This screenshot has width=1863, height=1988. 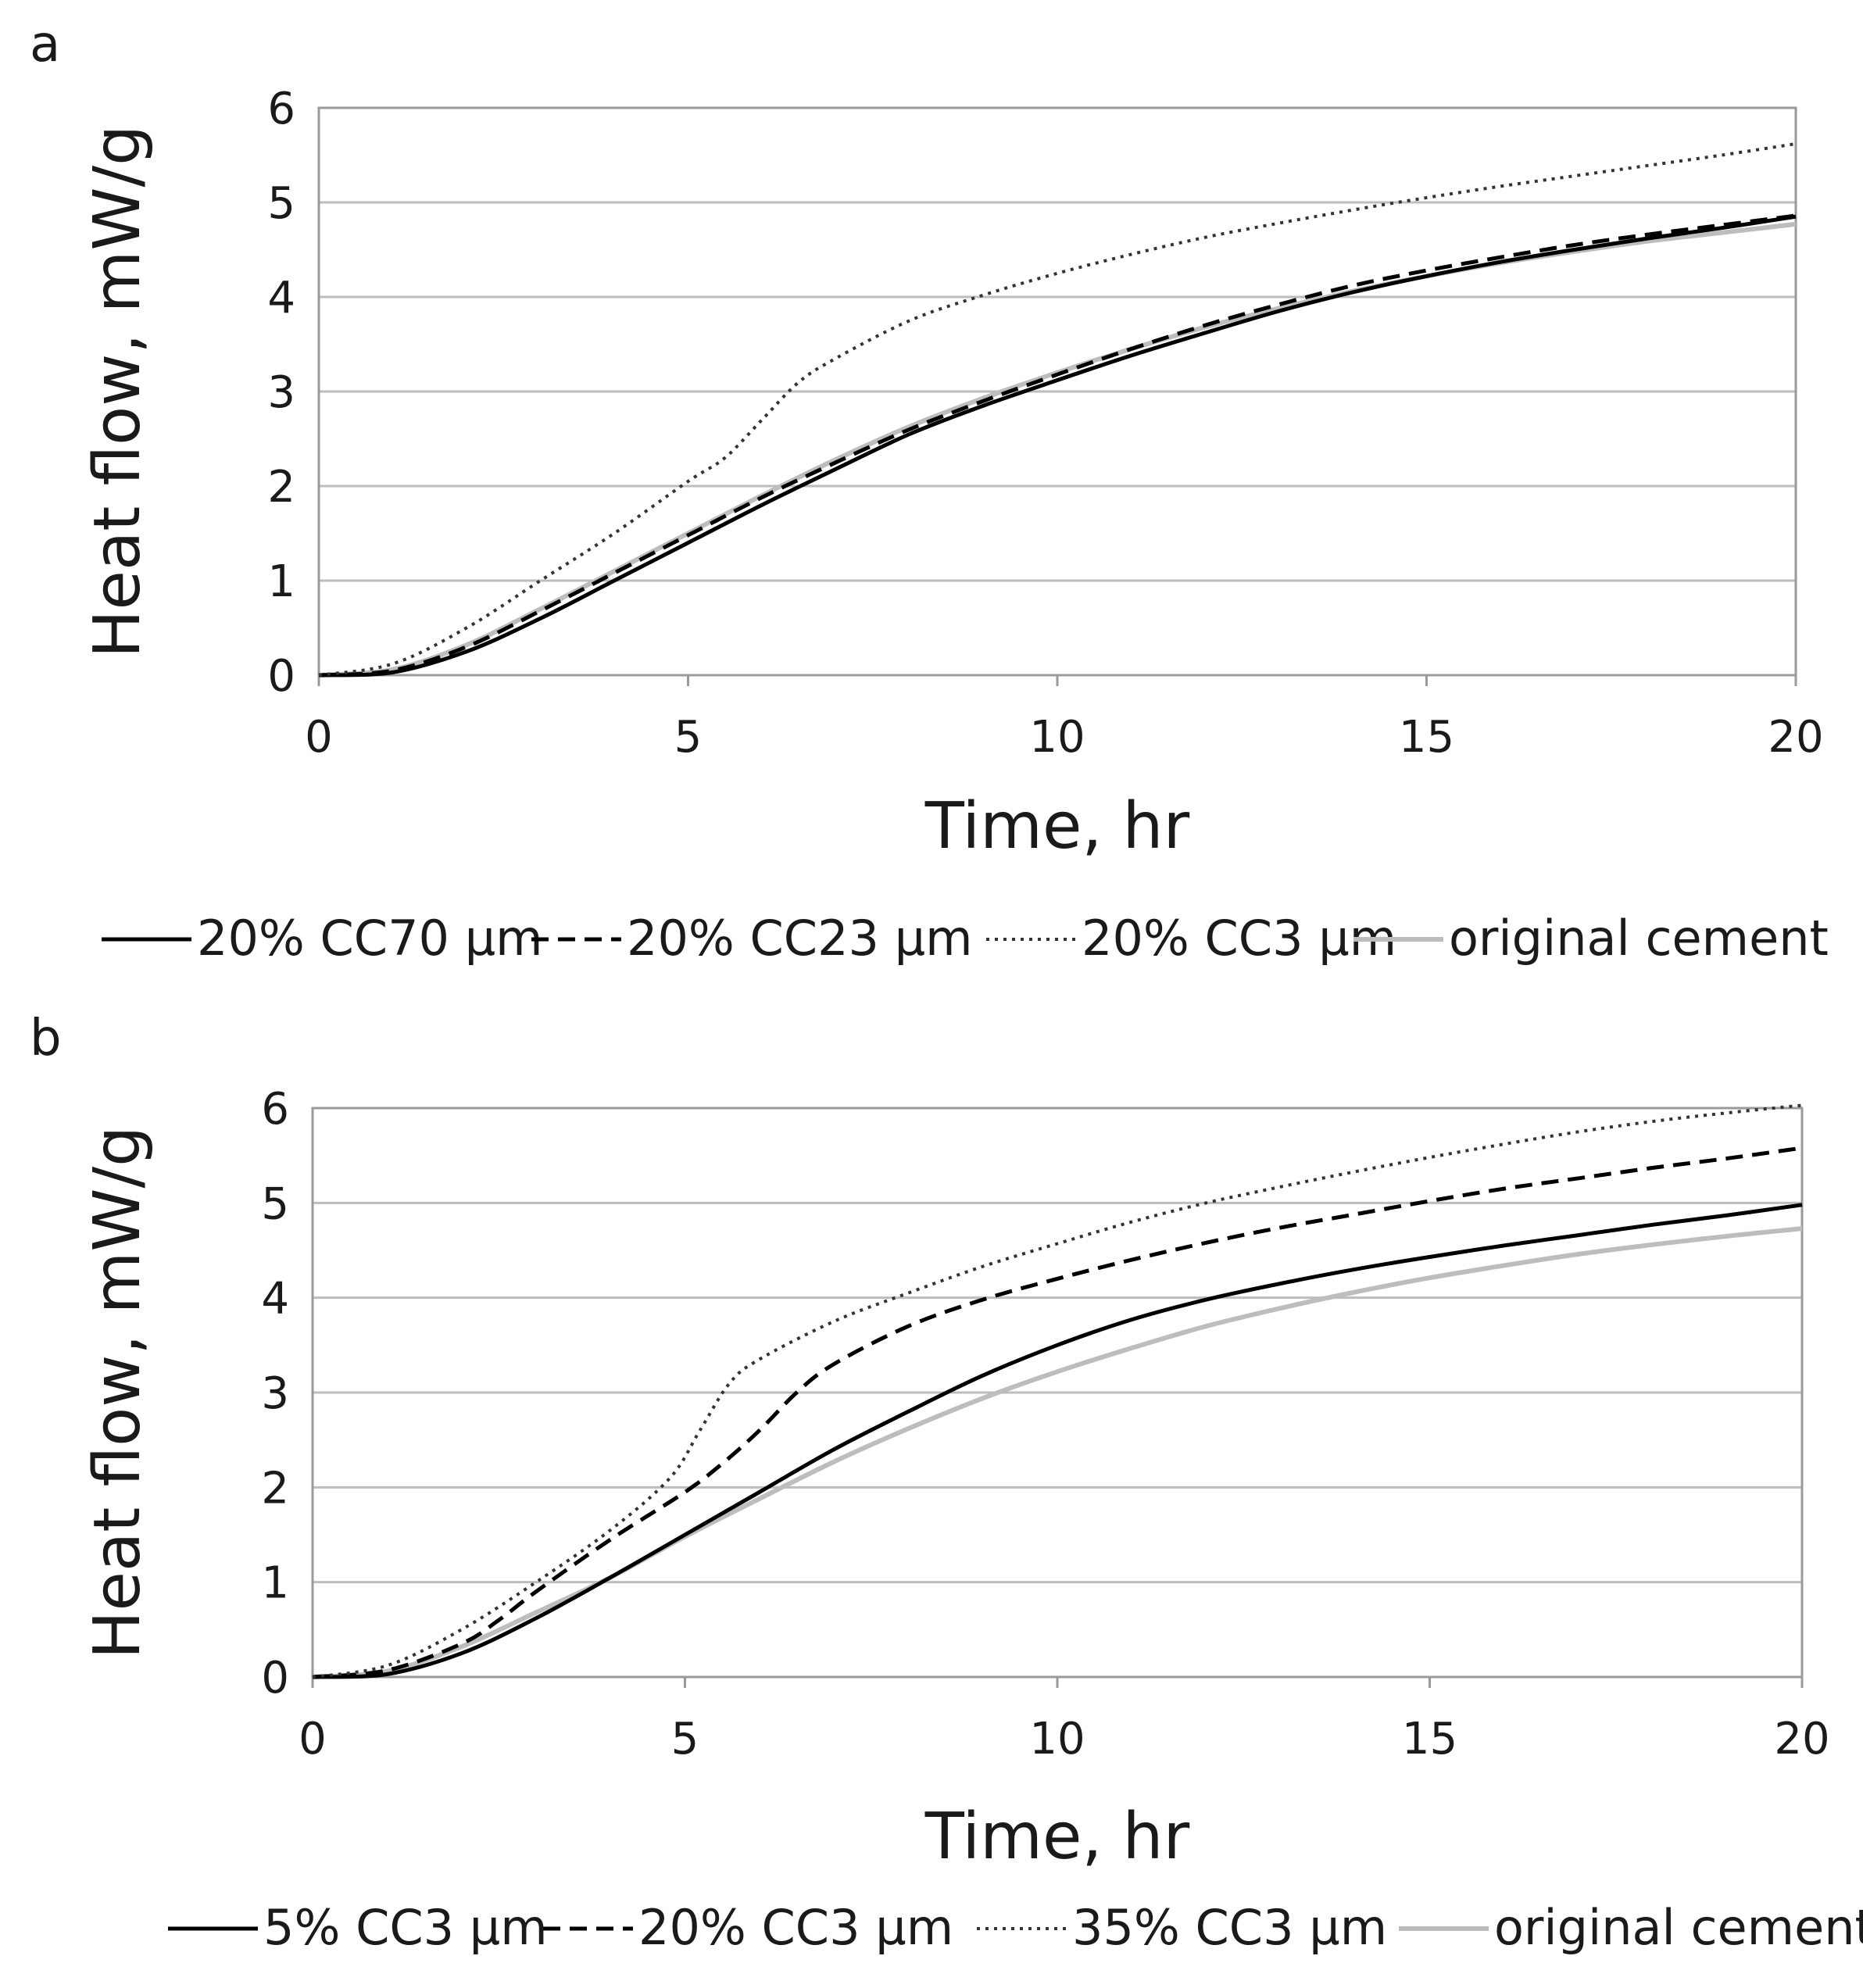 What do you see at coordinates (319, 737) in the screenshot?
I see `panel-a-xtick-label: 0` at bounding box center [319, 737].